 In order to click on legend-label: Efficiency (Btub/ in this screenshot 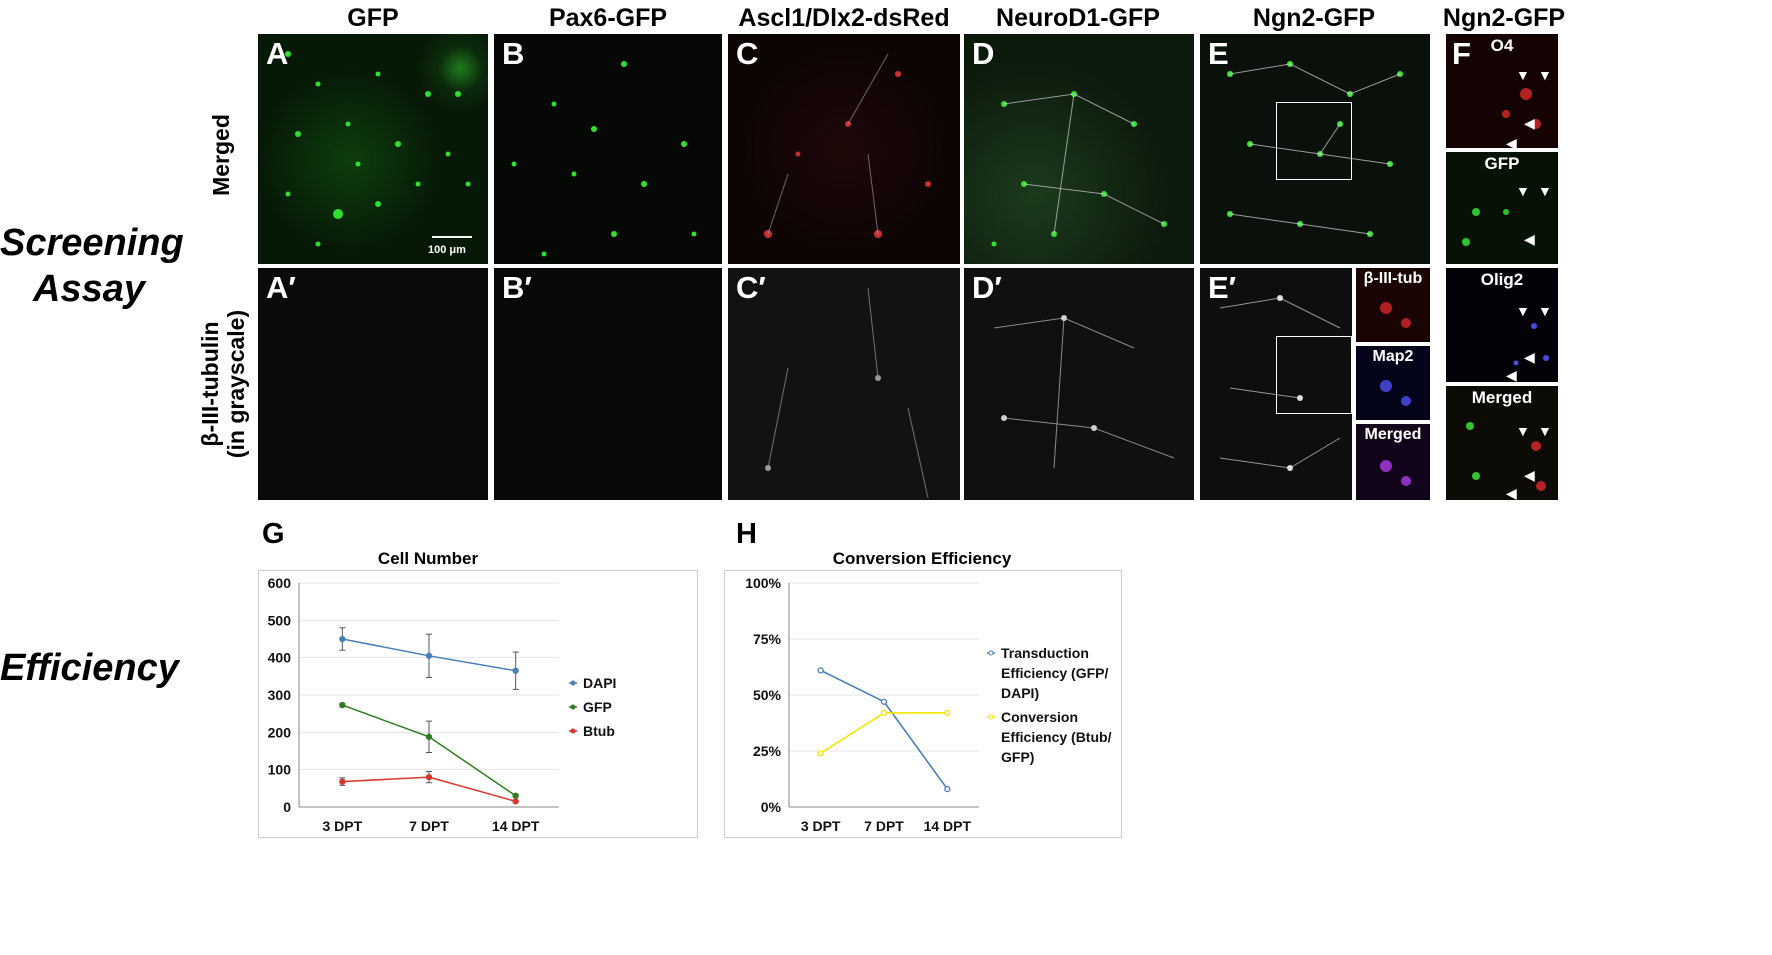, I will do `click(1056, 737)`.